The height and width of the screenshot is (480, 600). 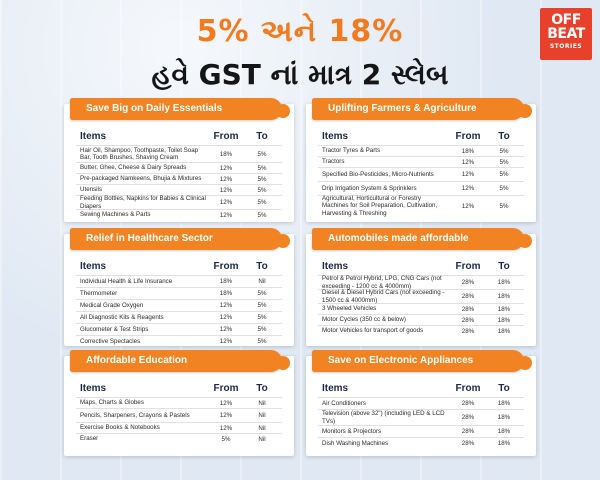 What do you see at coordinates (99, 293) in the screenshot?
I see `row-item-name: Thermometer` at bounding box center [99, 293].